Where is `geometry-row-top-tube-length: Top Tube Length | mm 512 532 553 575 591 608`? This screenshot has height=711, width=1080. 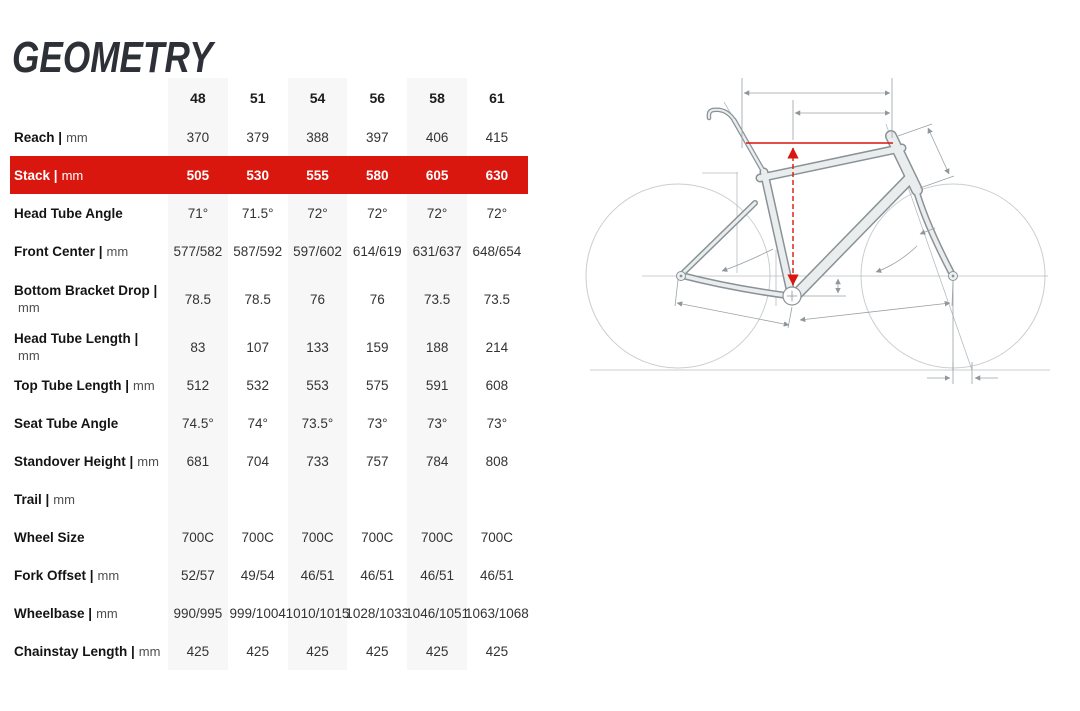 geometry-row-top-tube-length: Top Tube Length | mm 512 532 553 575 591 608 is located at coordinates (269, 385).